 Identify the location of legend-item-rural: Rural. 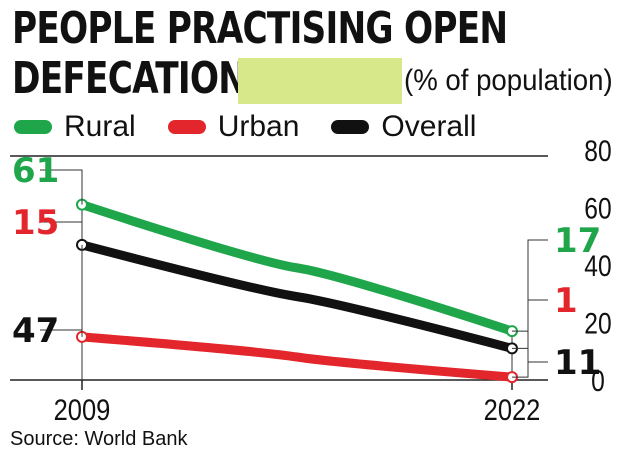
(75, 127).